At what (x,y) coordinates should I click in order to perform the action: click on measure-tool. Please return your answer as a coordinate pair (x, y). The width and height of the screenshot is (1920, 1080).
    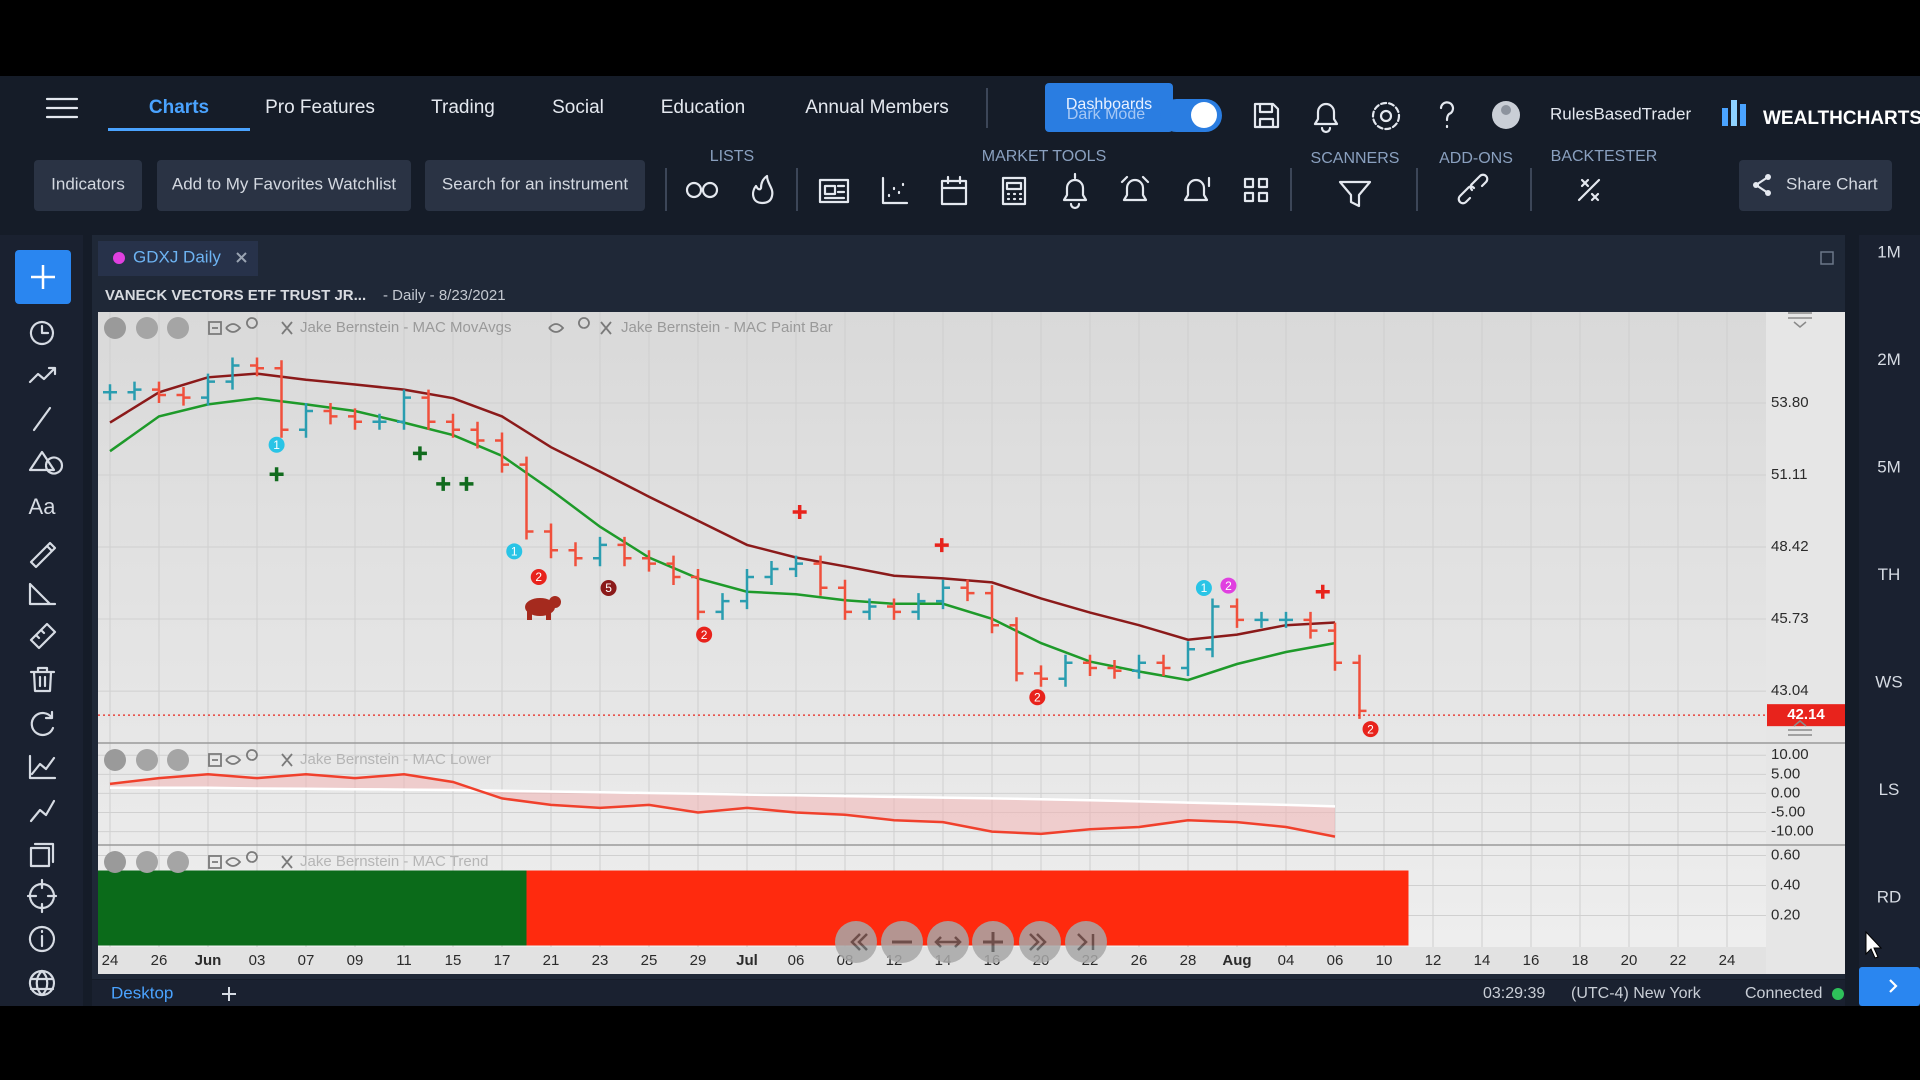
    Looking at the image, I should click on (42, 594).